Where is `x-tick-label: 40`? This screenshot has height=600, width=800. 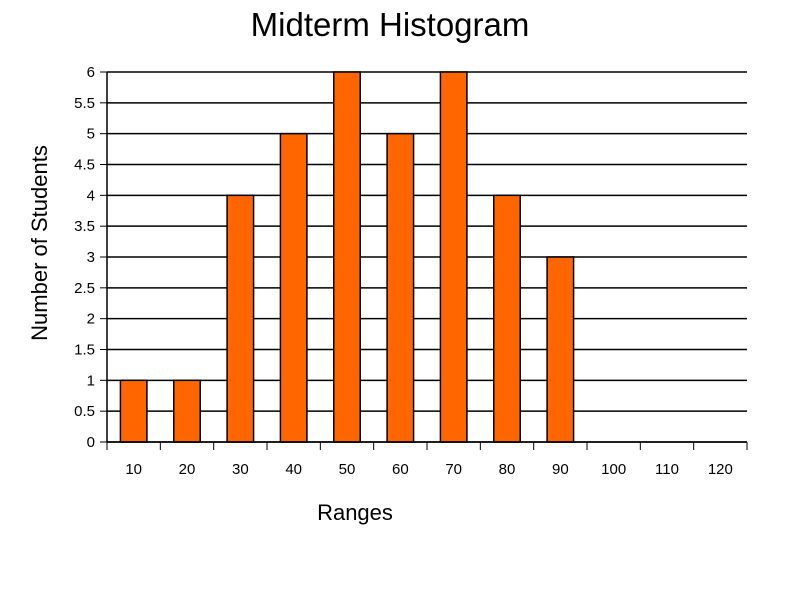 x-tick-label: 40 is located at coordinates (293, 469).